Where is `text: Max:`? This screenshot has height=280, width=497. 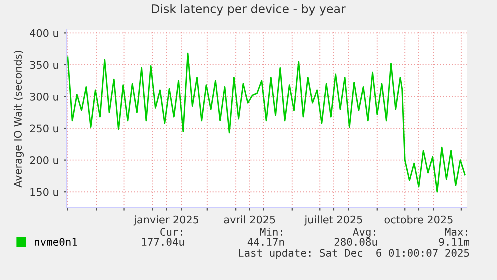
text: Max: is located at coordinates (456, 232).